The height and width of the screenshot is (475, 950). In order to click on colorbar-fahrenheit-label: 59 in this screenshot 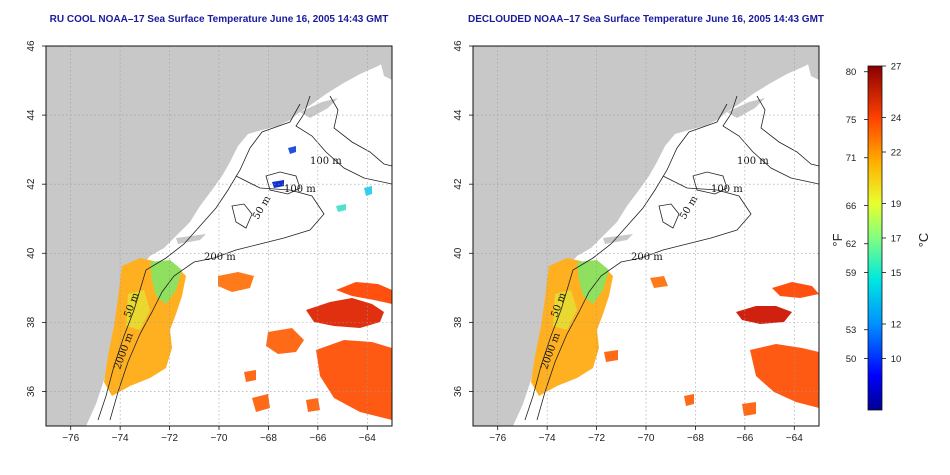, I will do `click(851, 273)`.